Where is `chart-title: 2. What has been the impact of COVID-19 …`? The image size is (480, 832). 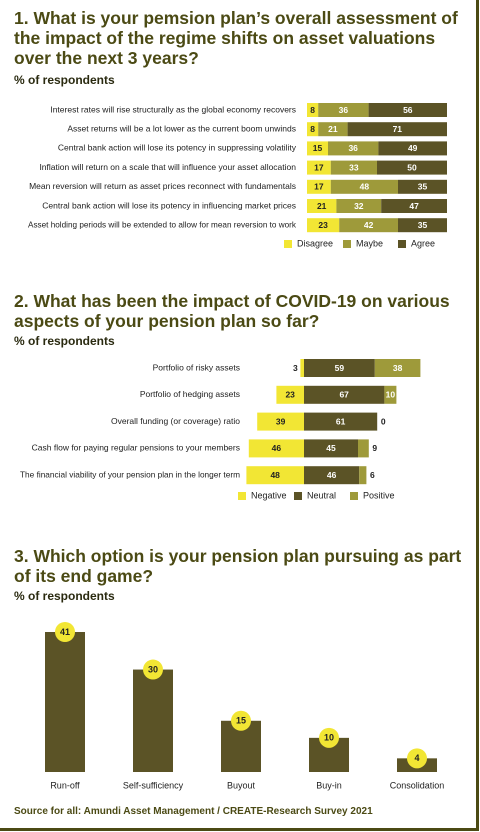 chart-title: 2. What has been the impact of COVID-19 … is located at coordinates (232, 311).